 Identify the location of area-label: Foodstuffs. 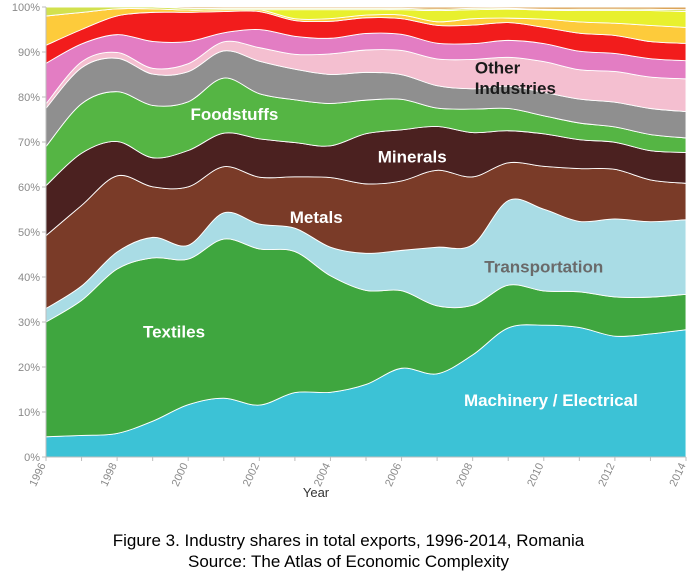
(235, 114).